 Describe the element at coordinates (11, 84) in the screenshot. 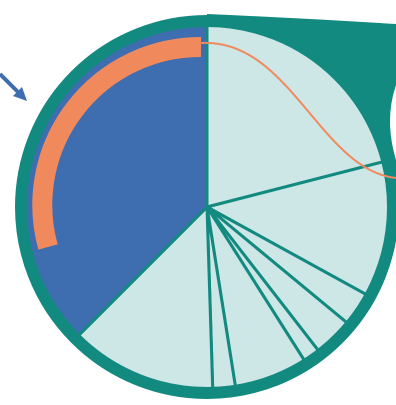

I see `arrow-shaft` at that location.